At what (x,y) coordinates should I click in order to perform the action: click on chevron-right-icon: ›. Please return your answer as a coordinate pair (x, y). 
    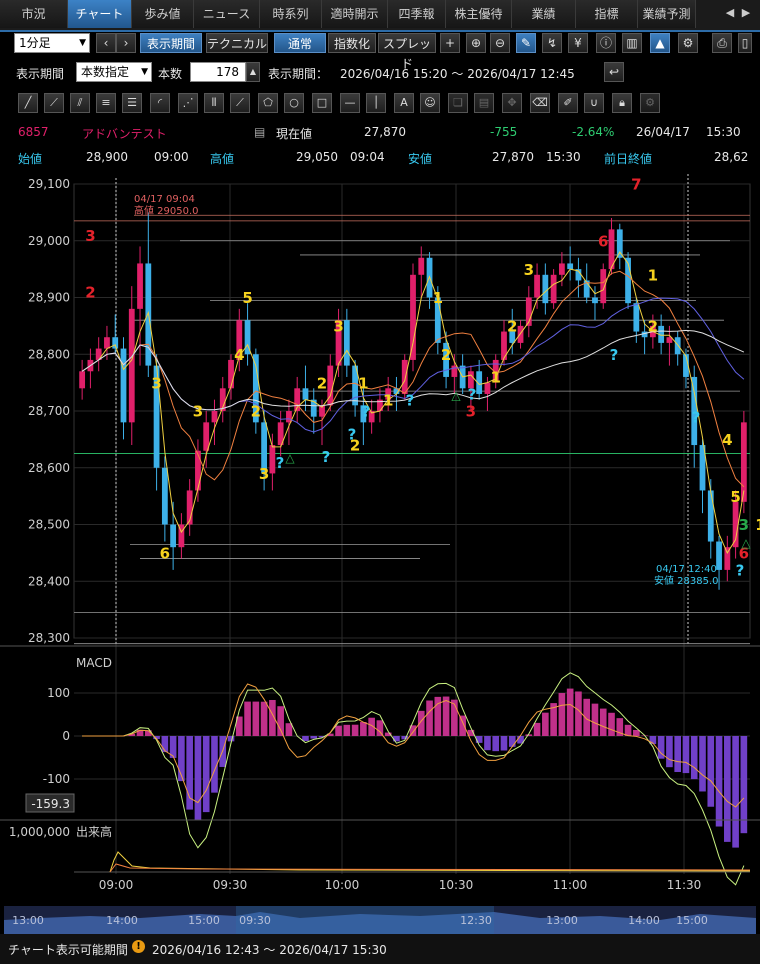
    Looking at the image, I should click on (126, 43).